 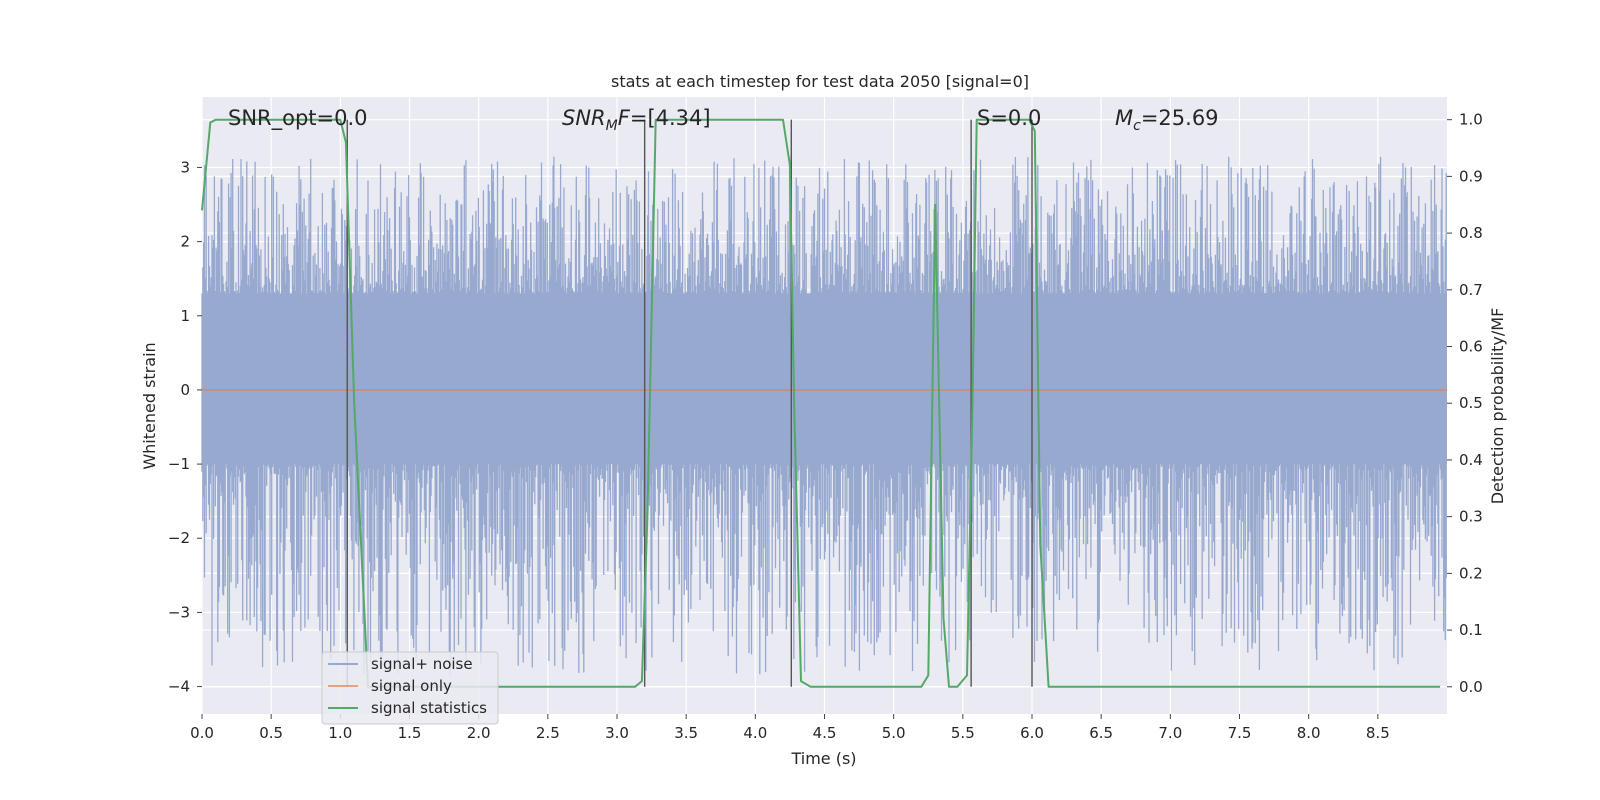 What do you see at coordinates (179, 687) in the screenshot?
I see `y-tick-label: −4` at bounding box center [179, 687].